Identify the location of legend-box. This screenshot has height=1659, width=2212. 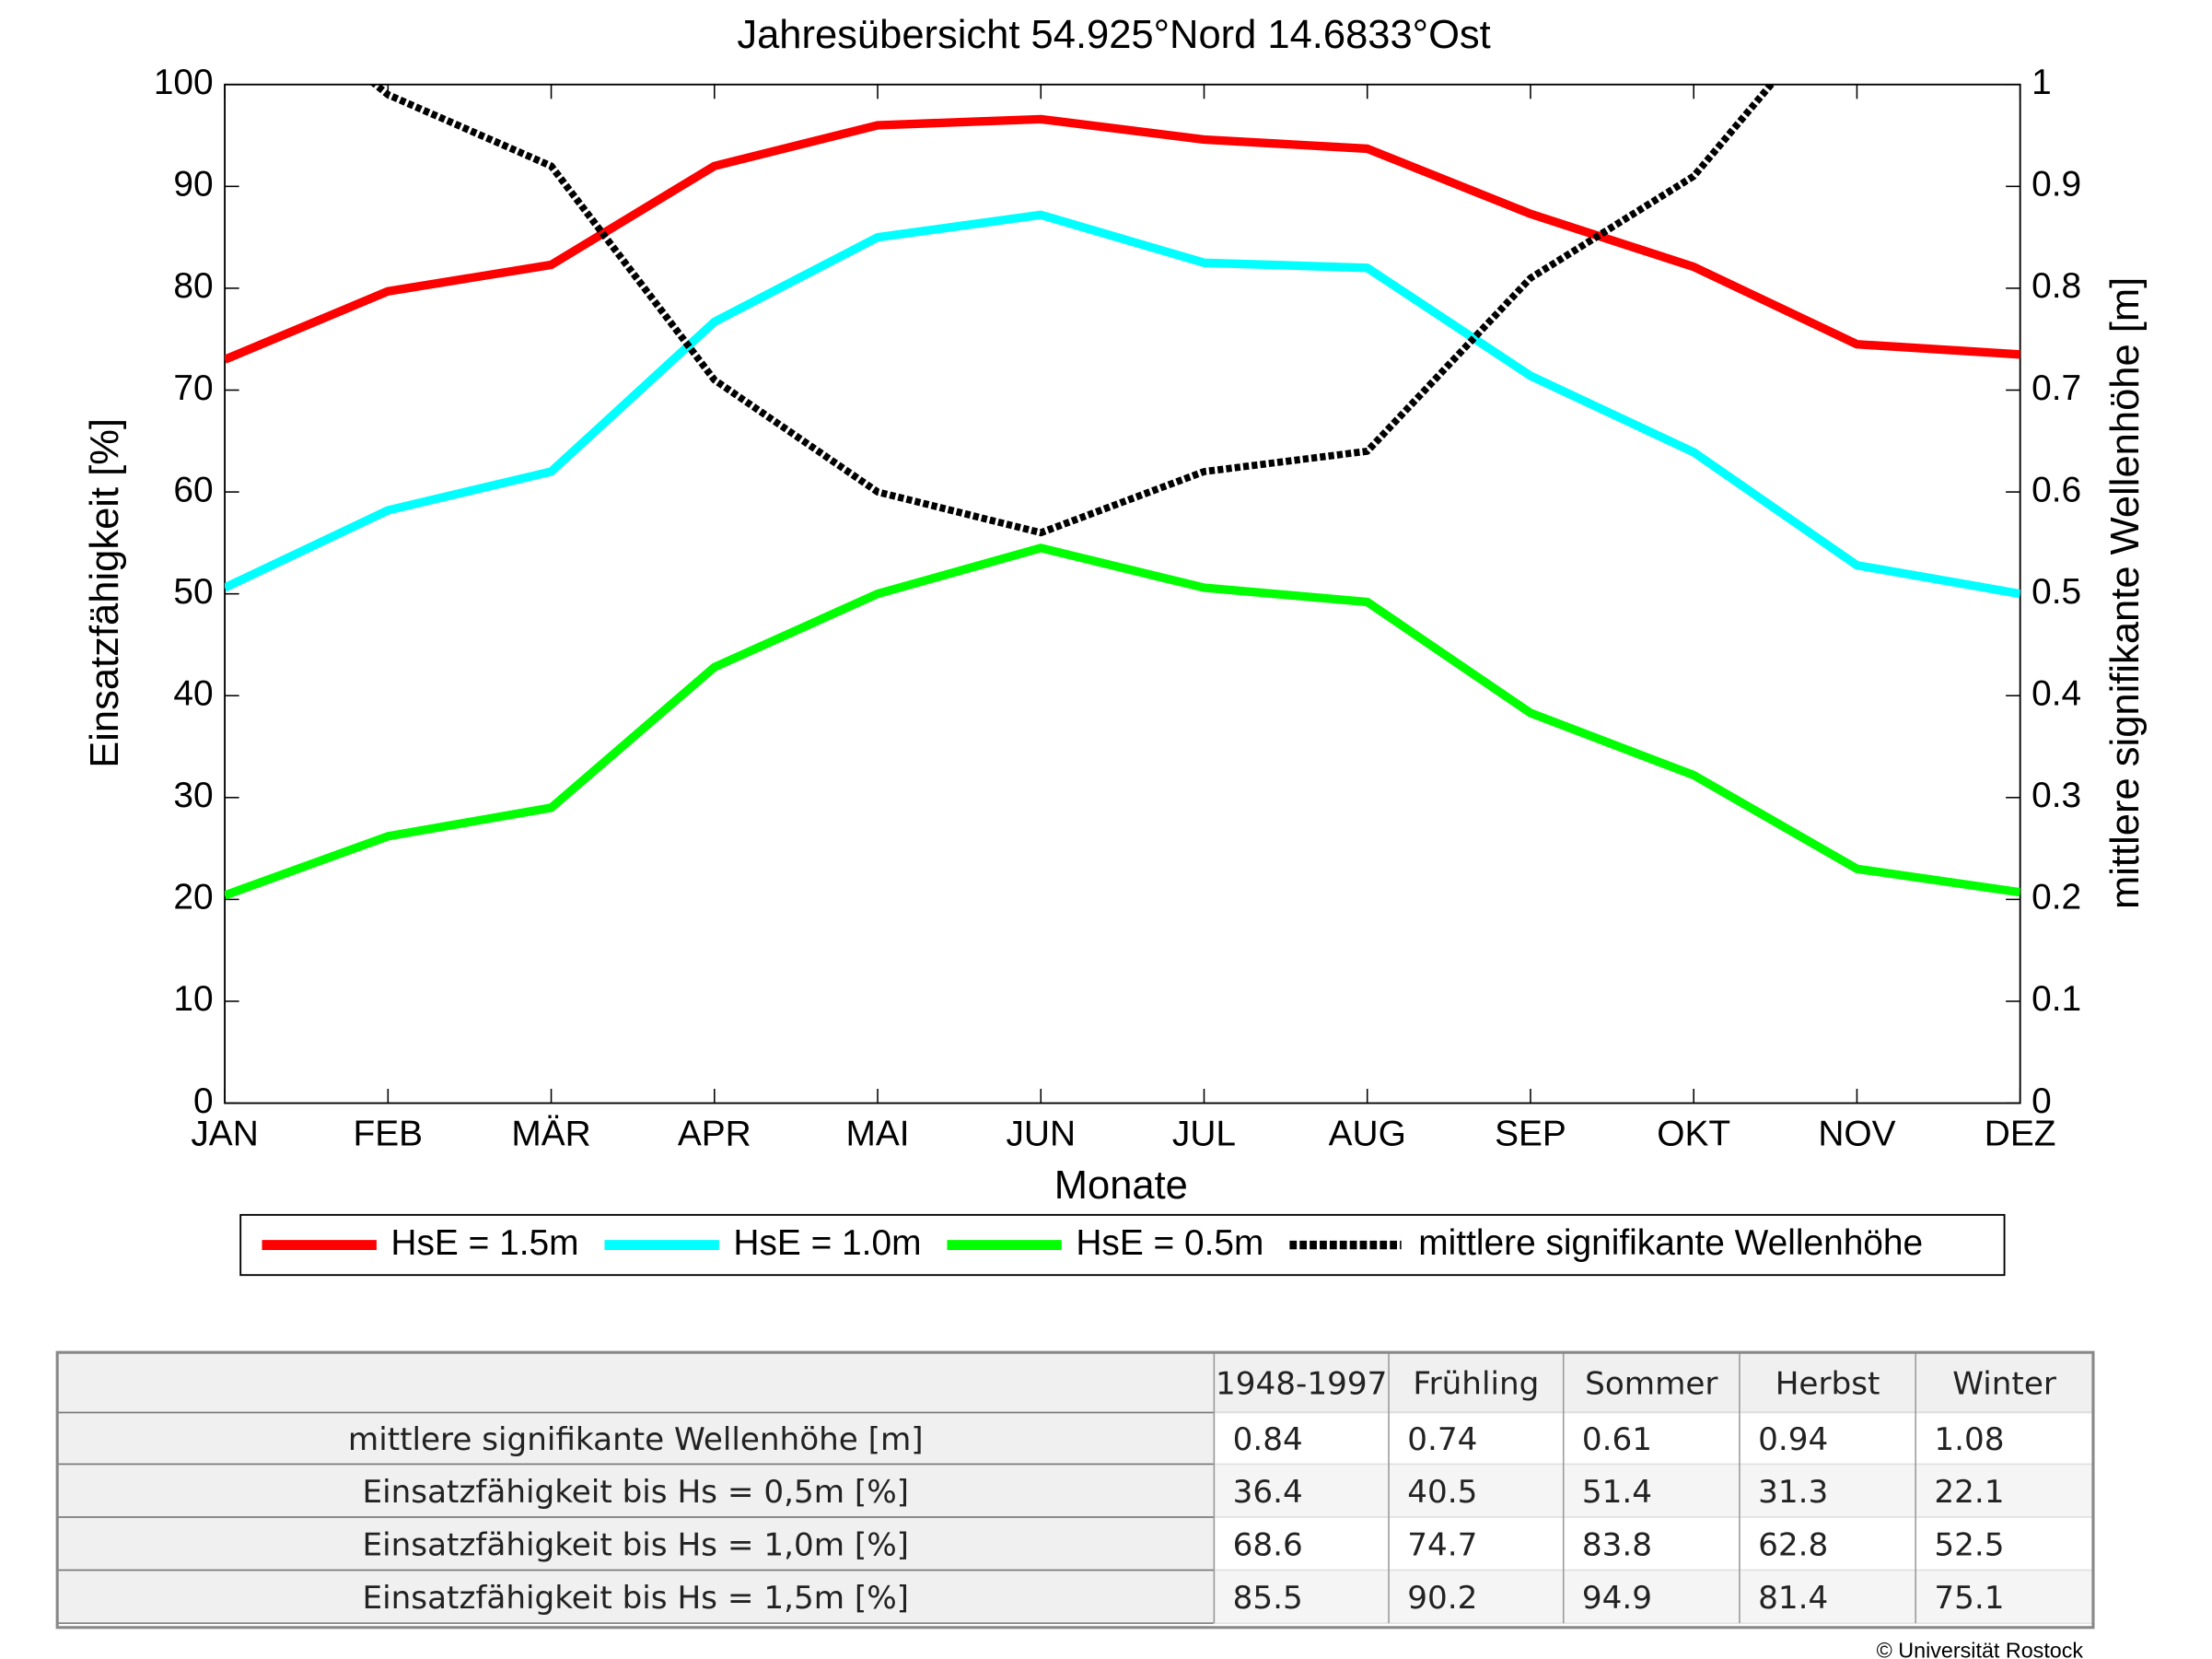
(1123, 1245).